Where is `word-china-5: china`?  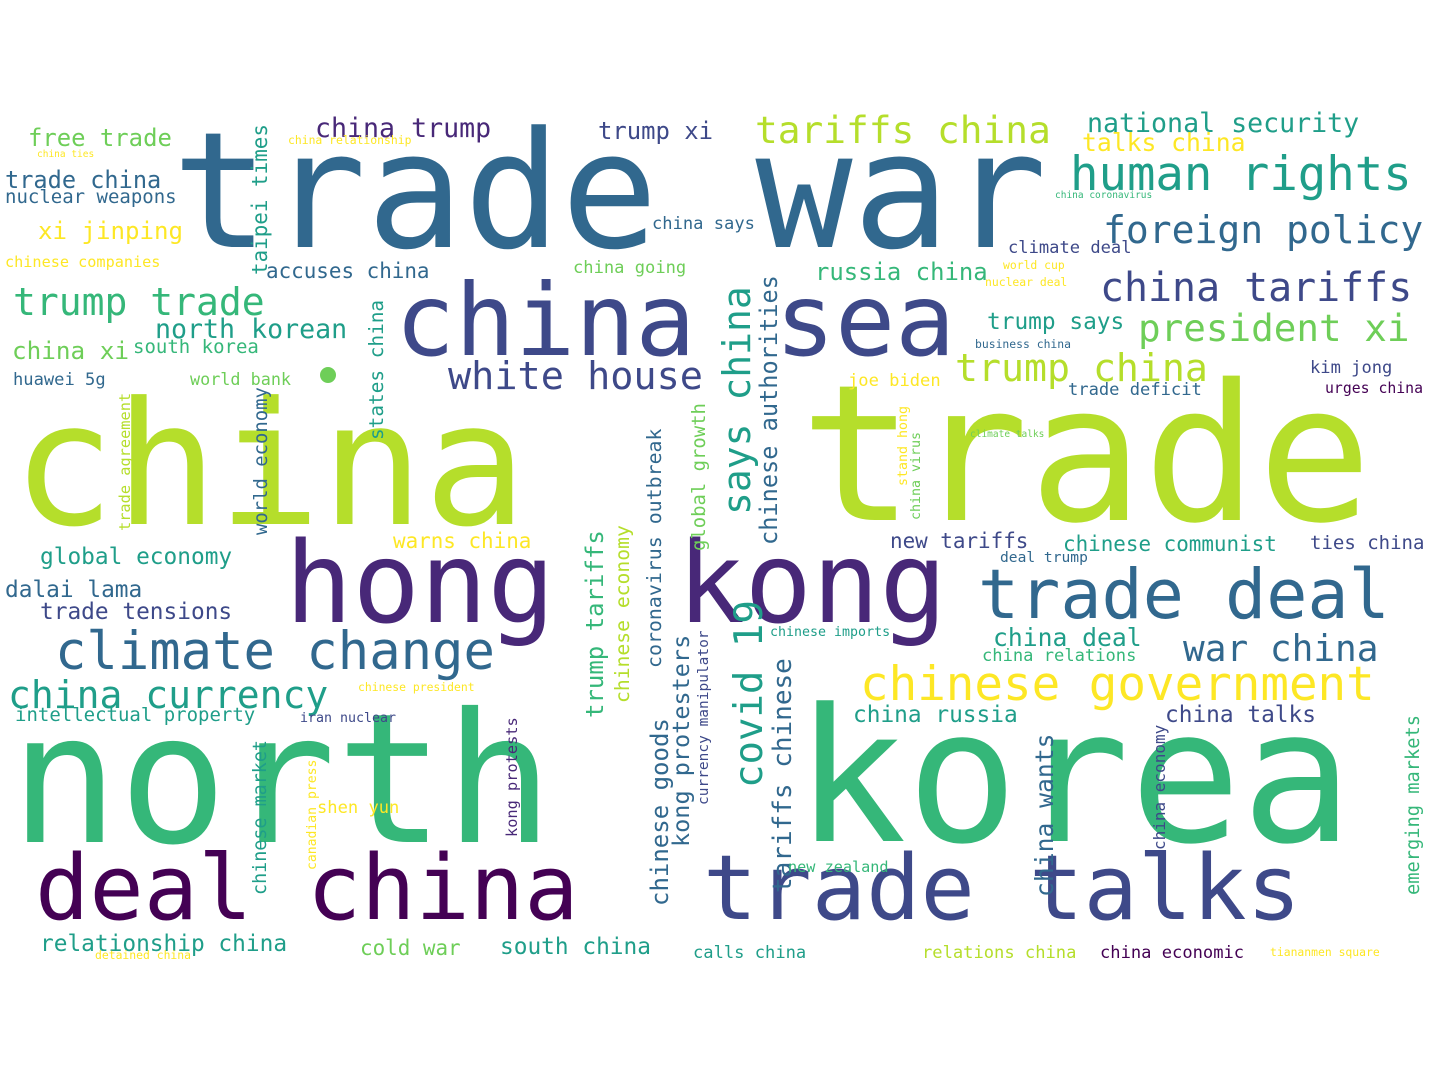
word-china-5: china is located at coordinates (545, 320).